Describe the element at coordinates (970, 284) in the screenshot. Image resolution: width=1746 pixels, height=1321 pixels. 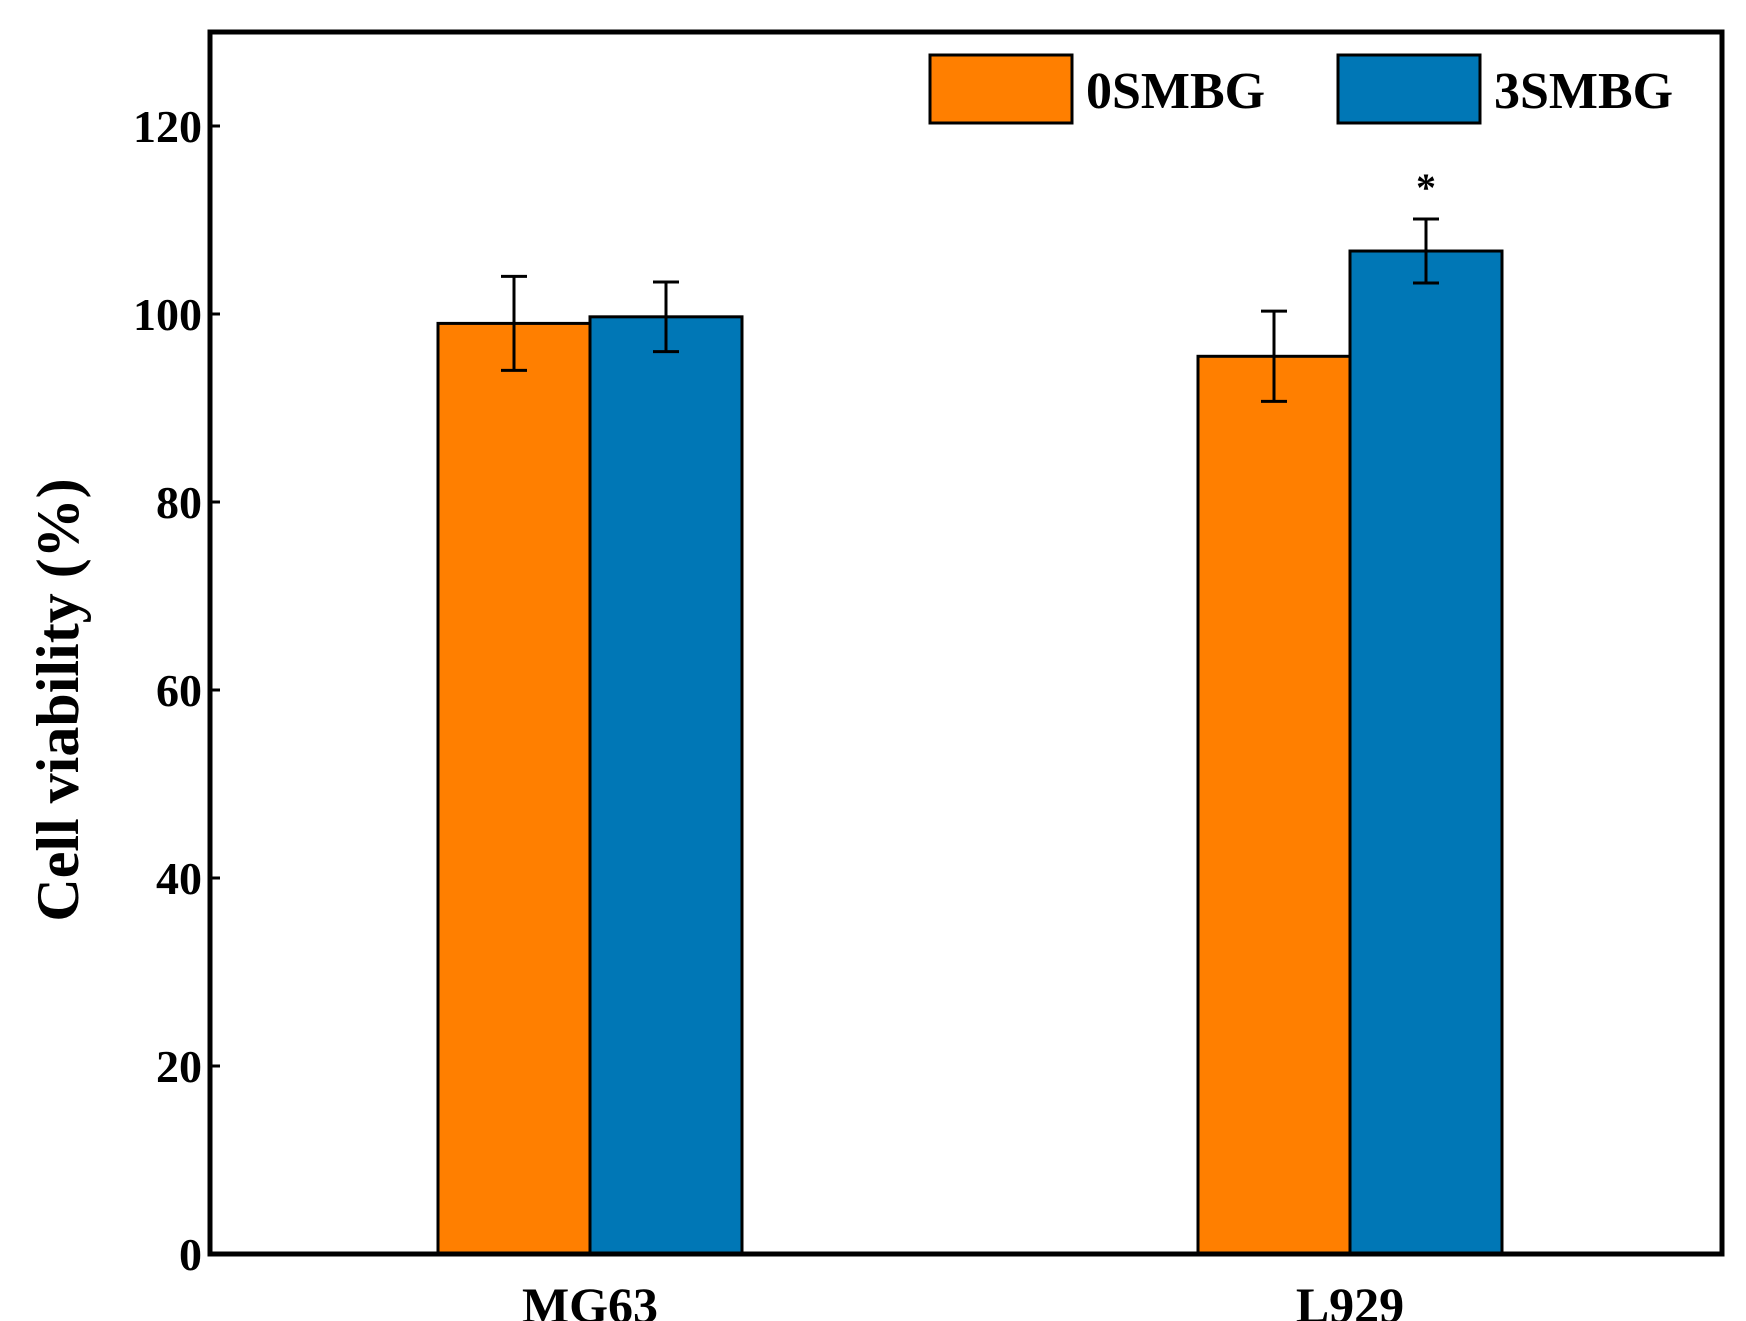
I see `error-bars-layer: *` at that location.